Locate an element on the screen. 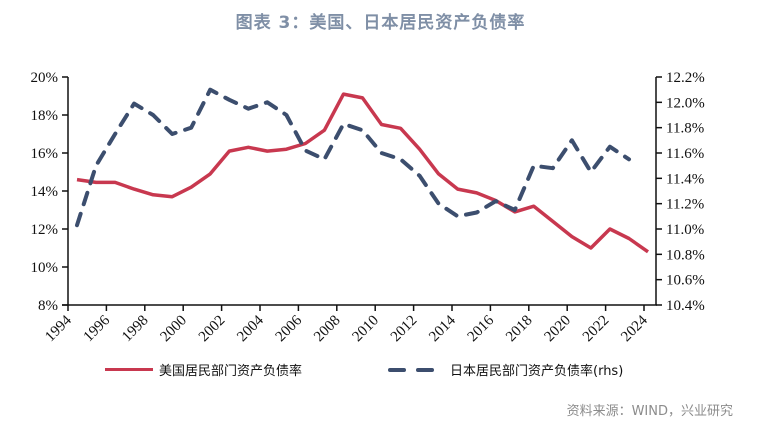  left-tick-label: 18% is located at coordinates (45, 116).